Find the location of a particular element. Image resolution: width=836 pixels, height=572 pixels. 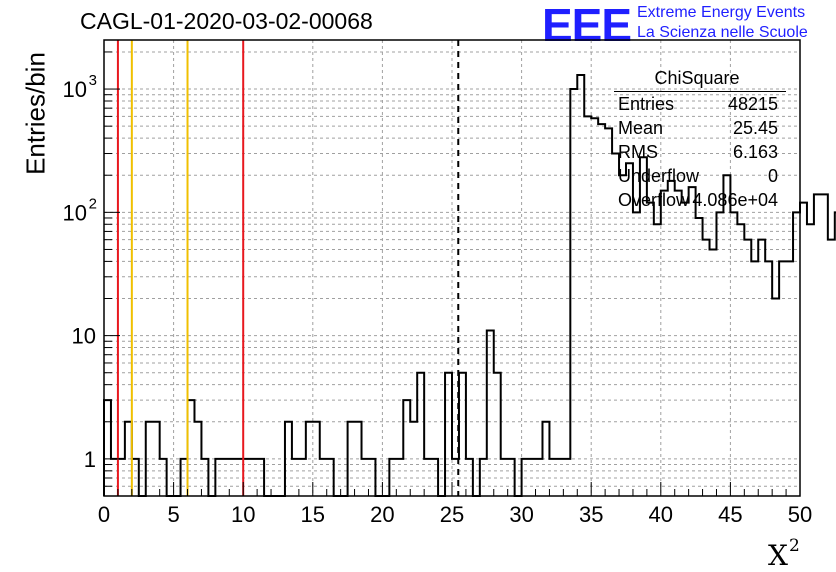

stats-value: 4.086e+04 is located at coordinates (735, 200).